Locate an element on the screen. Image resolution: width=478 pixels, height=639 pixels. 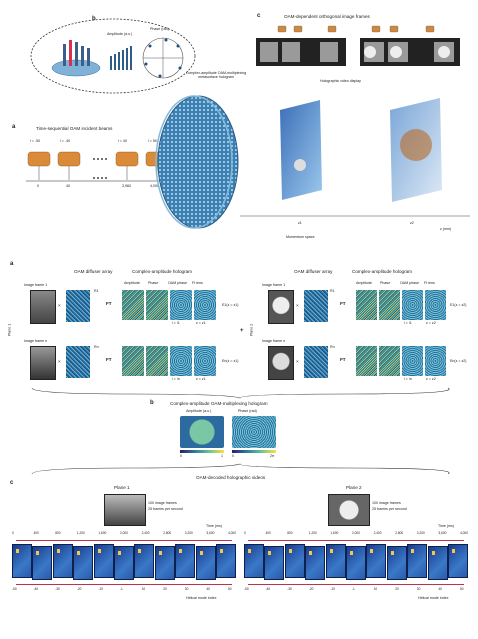
mode-tick-r-0: -50 is located at coordinates (246, 589).